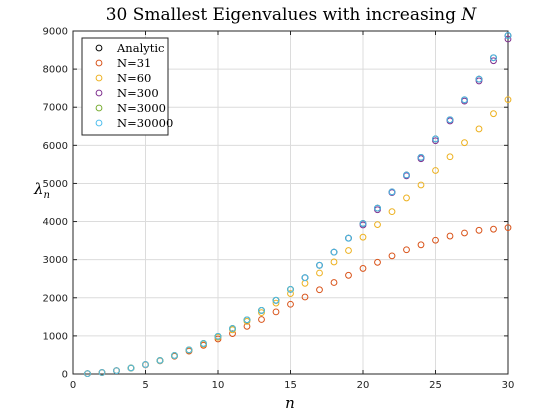  I want to click on legend-box, so click(125, 86).